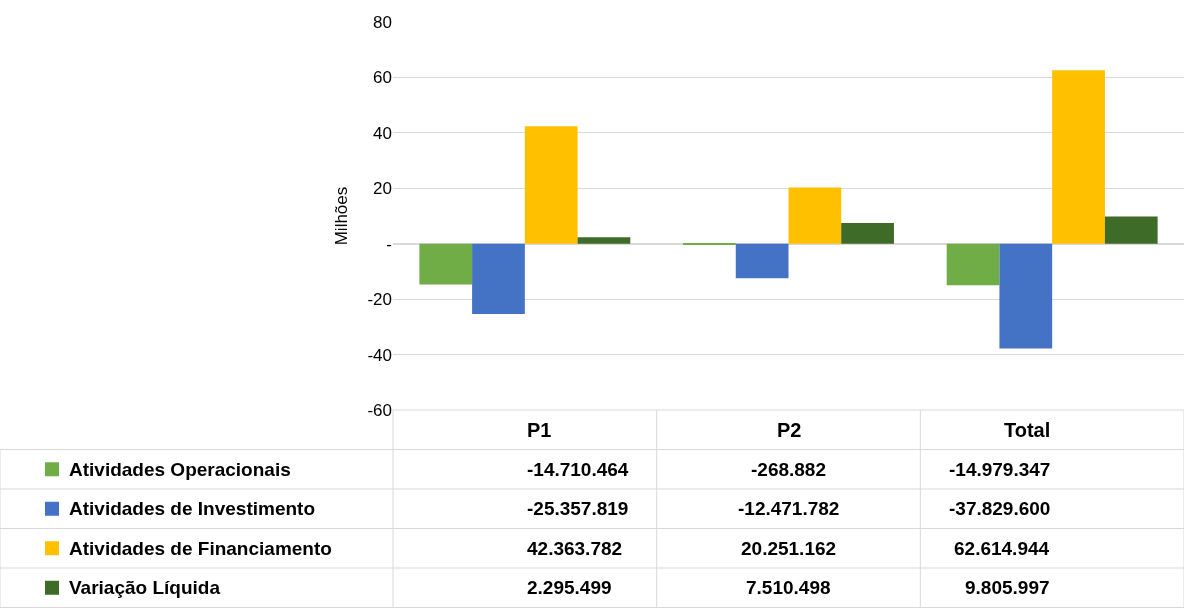 This screenshot has width=1184, height=608. Describe the element at coordinates (1000, 508) in the screenshot. I see `text: -37.829.600` at that location.